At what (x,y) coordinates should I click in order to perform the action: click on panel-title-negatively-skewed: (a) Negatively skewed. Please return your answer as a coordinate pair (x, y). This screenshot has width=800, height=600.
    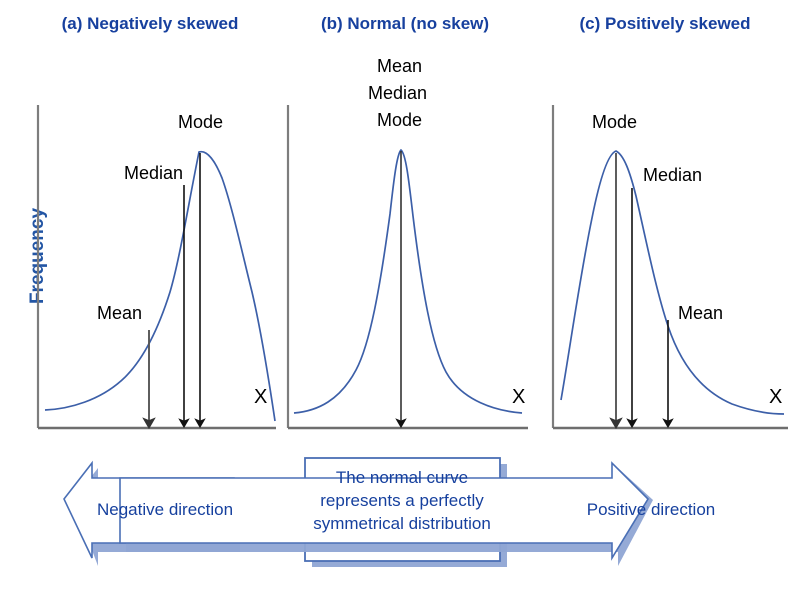
    Looking at the image, I should click on (150, 23).